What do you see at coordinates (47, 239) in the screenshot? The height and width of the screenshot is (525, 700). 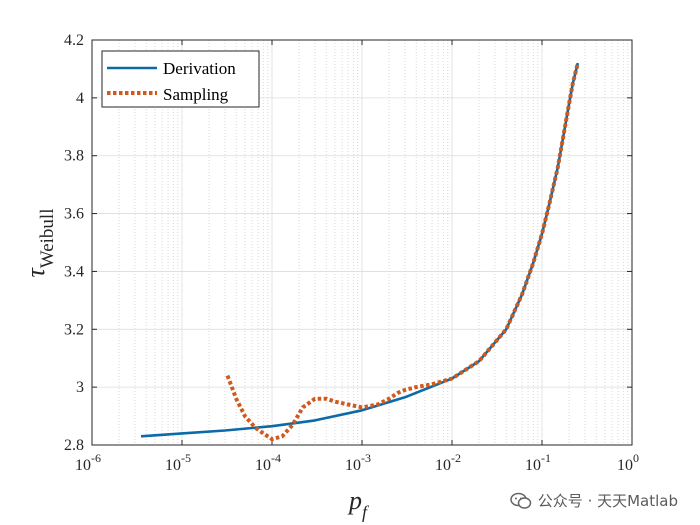 I see `y-axis-title-sub: Weibull` at bounding box center [47, 239].